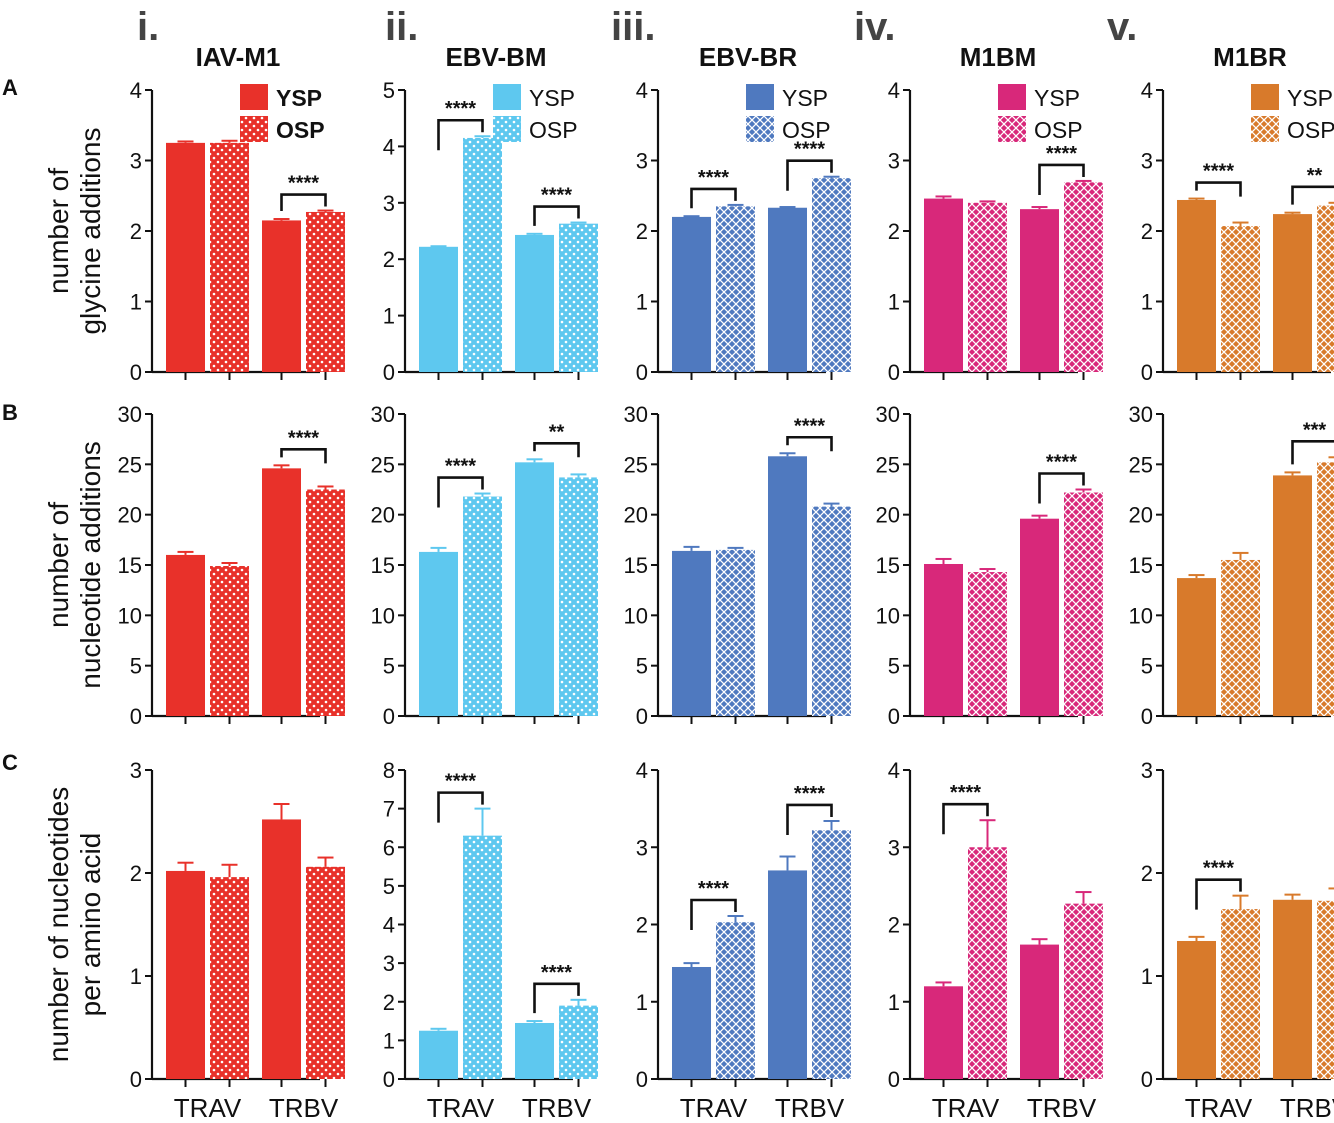 The width and height of the screenshot is (1334, 1123). What do you see at coordinates (633, 27) in the screenshot?
I see `column-roman-numeral: iii.` at bounding box center [633, 27].